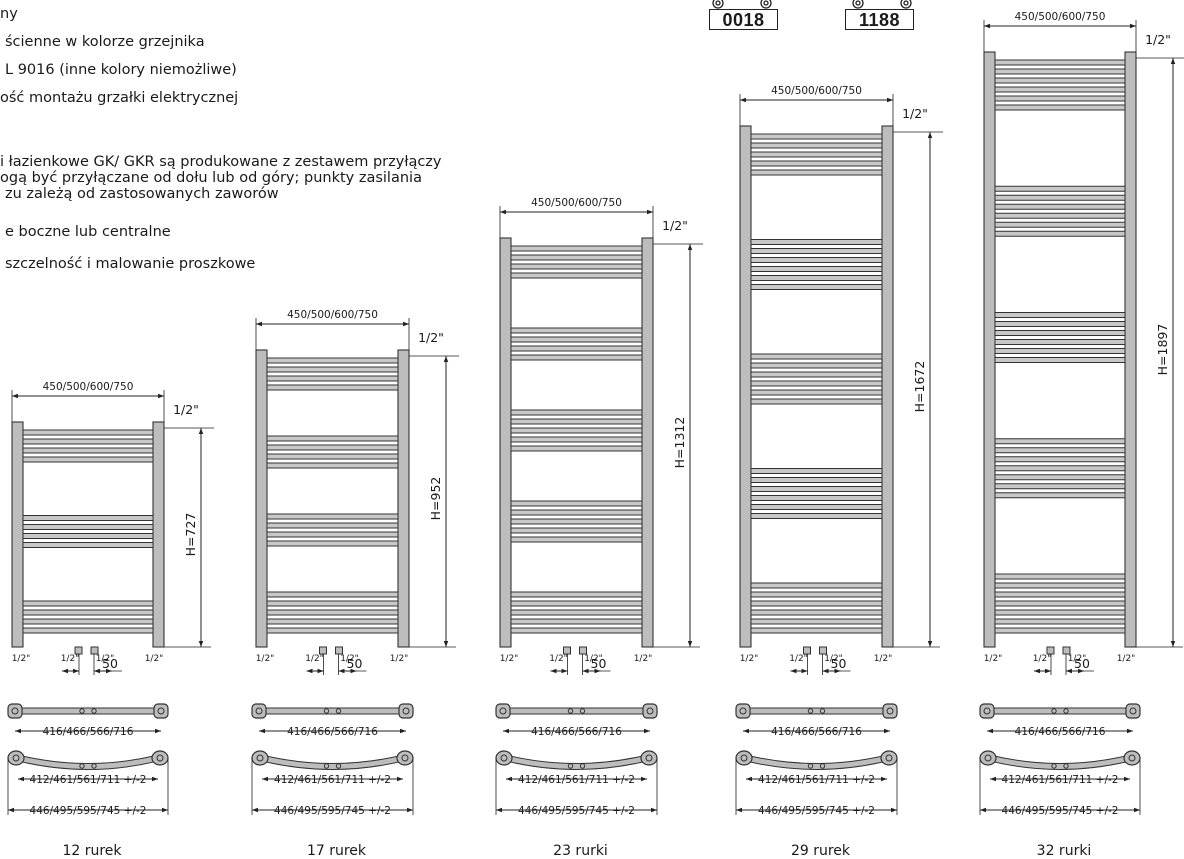 The image size is (1184, 859). I want to click on curved-top-view, so click(88, 762).